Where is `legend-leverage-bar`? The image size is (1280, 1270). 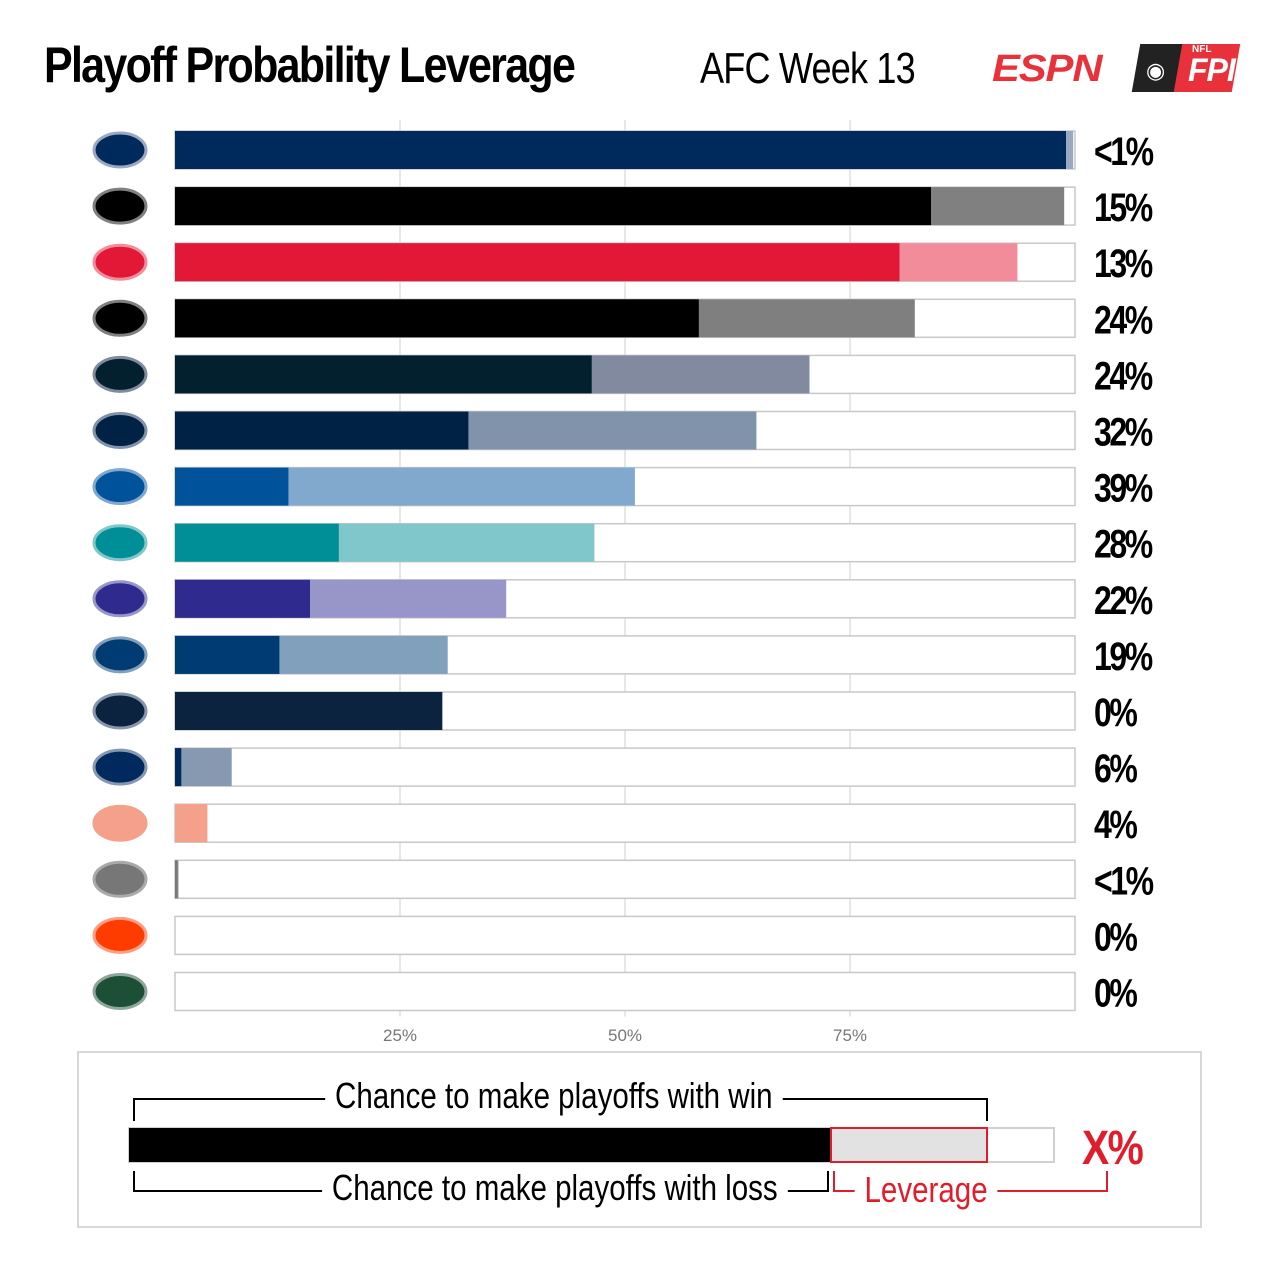 legend-leverage-bar is located at coordinates (909, 1145).